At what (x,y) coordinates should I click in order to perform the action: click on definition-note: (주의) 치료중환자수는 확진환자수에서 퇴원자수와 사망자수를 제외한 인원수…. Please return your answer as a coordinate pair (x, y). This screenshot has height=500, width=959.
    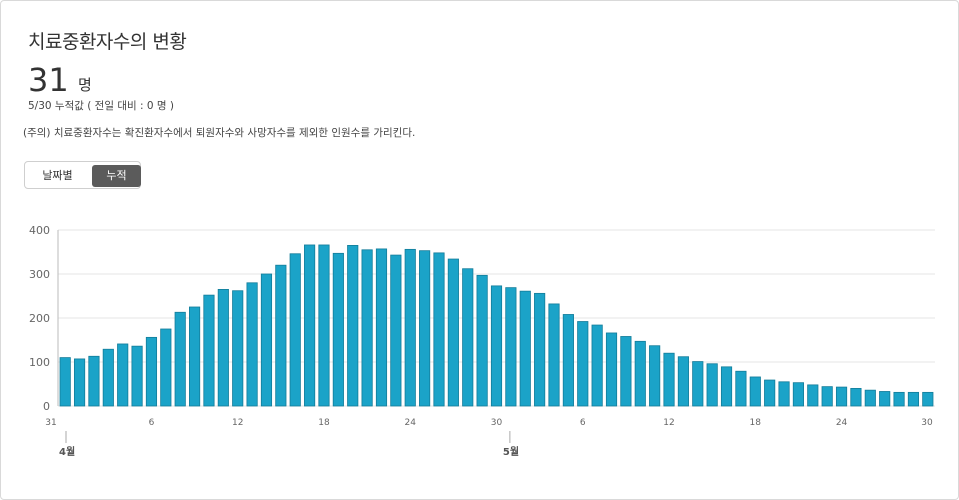
    Looking at the image, I should click on (219, 133).